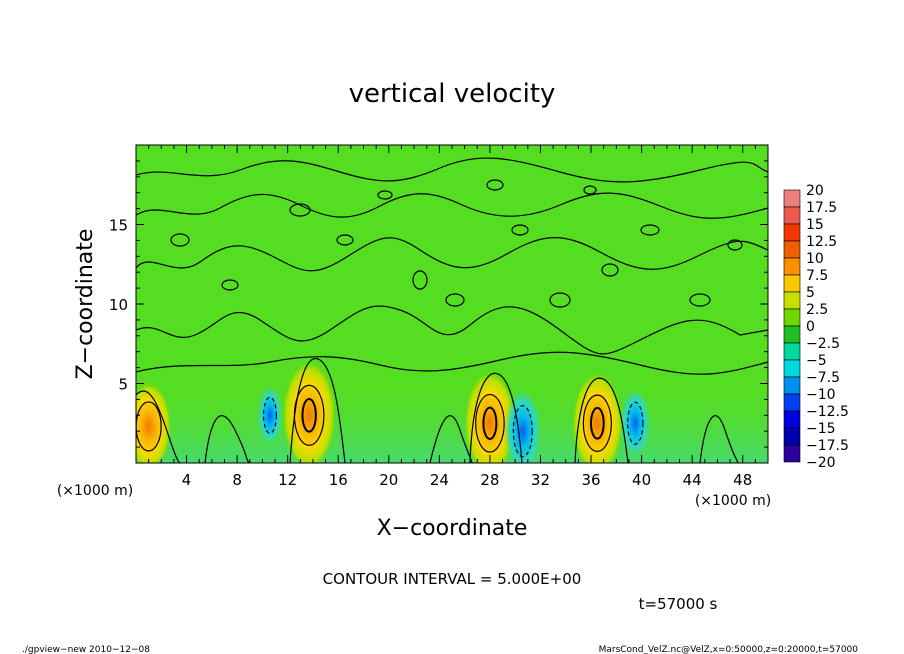 This screenshot has width=904, height=654. What do you see at coordinates (86, 649) in the screenshot?
I see `footer-left: ./gpview−new 2010−12−08` at bounding box center [86, 649].